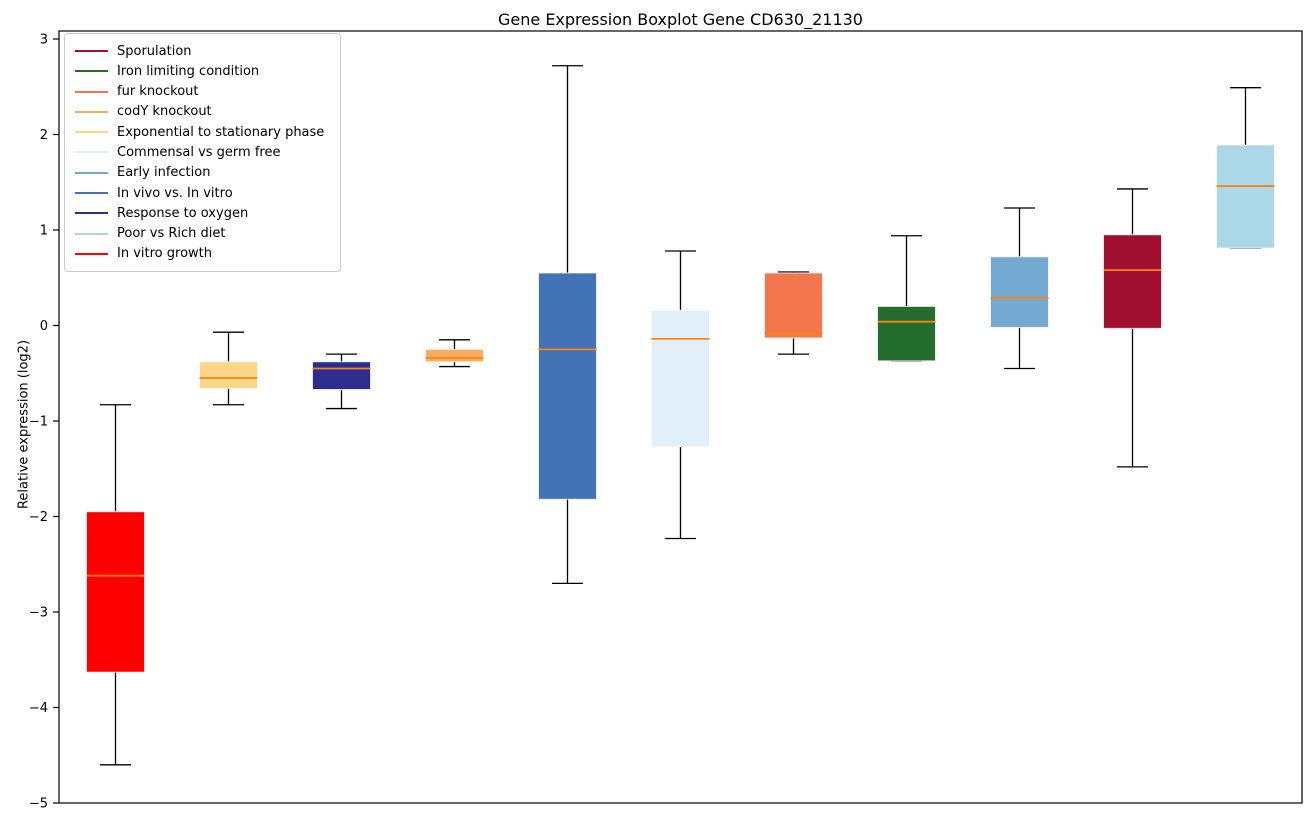 Image resolution: width=1309 pixels, height=820 pixels. I want to click on box-sporulation, so click(1132, 328).